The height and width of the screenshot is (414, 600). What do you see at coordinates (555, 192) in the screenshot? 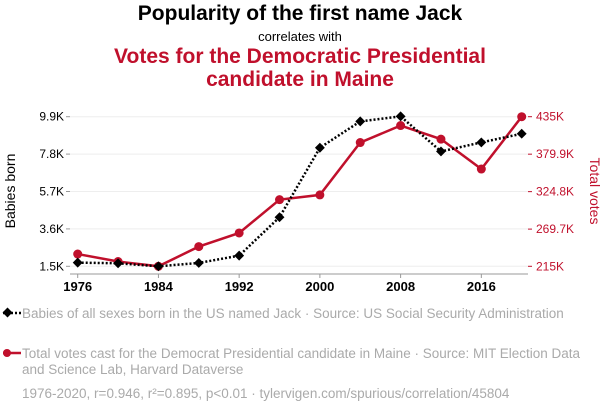
I see `y-tick-label-right: 324.8K` at bounding box center [555, 192].